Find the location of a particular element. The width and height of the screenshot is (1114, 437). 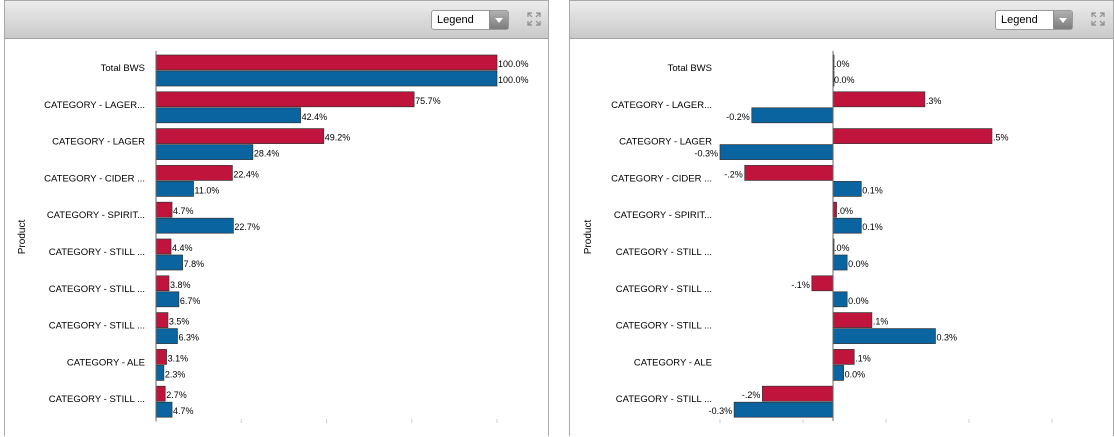

left-legend-dropdown: Legend is located at coordinates (470, 20).